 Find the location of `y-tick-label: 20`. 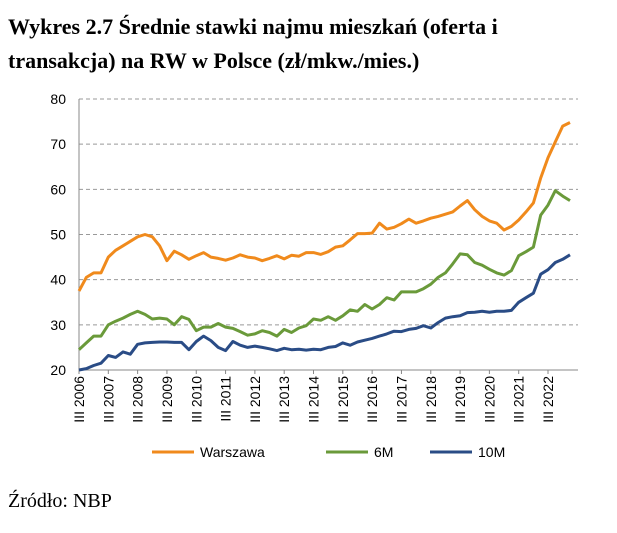

y-tick-label: 20 is located at coordinates (58, 370).